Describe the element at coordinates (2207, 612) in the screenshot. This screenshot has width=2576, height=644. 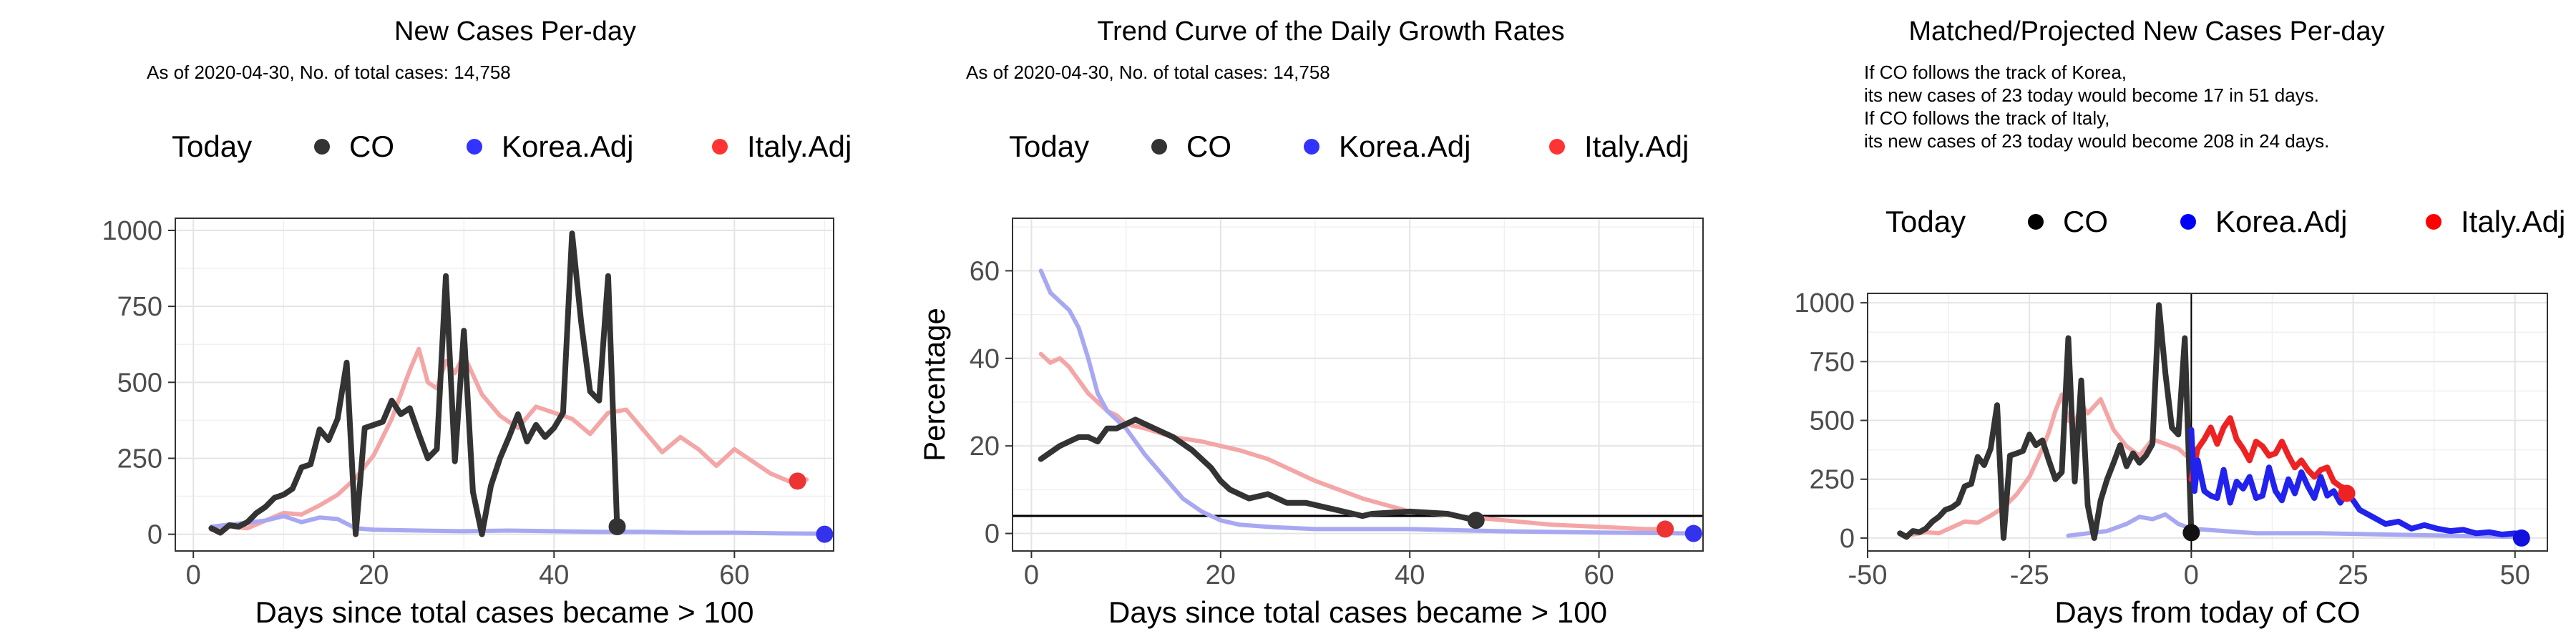
I see `x-axis-label: Days from today of CO` at that location.